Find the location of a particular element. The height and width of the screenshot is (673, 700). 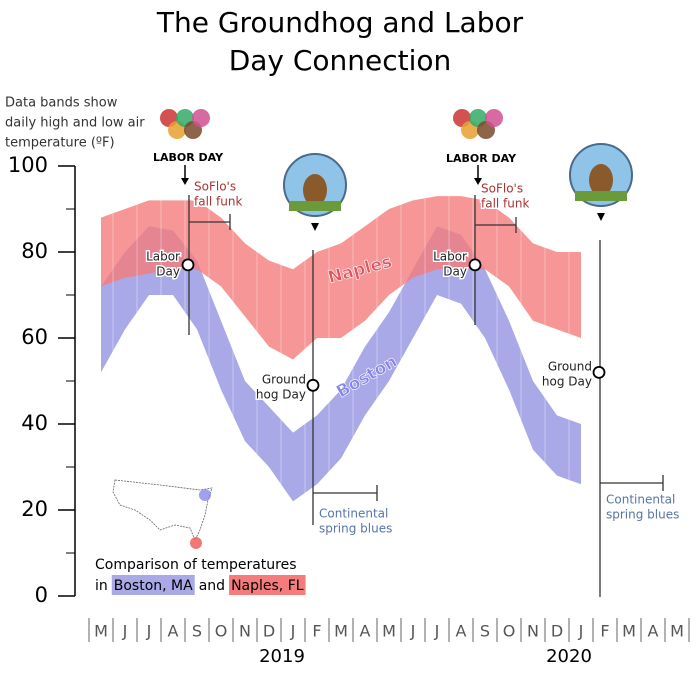

naples-dot is located at coordinates (196, 543).